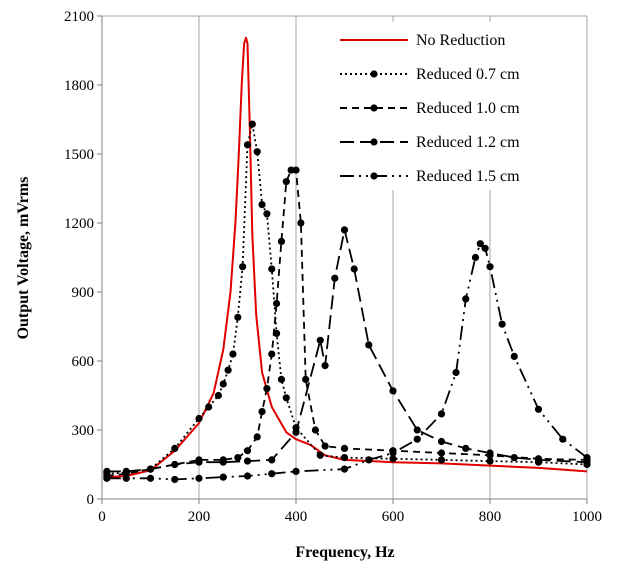  I want to click on x-tick-label: 400, so click(296, 517).